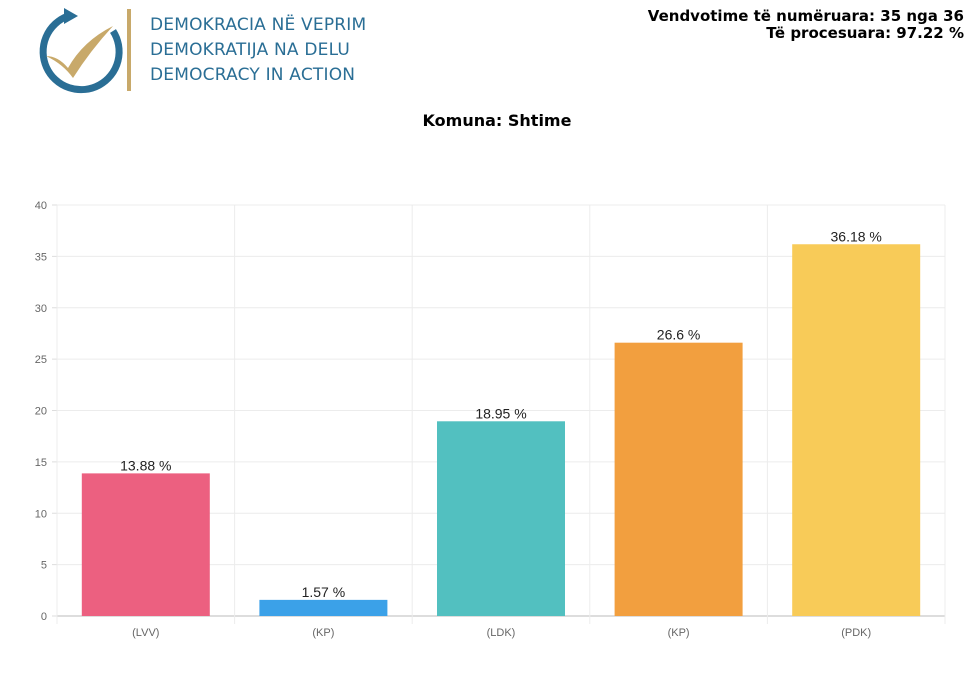 This screenshot has height=679, width=980. Describe the element at coordinates (250, 50) in the screenshot. I see `logo-text-serbian: DEMOKRATIJA NA DELU` at that location.